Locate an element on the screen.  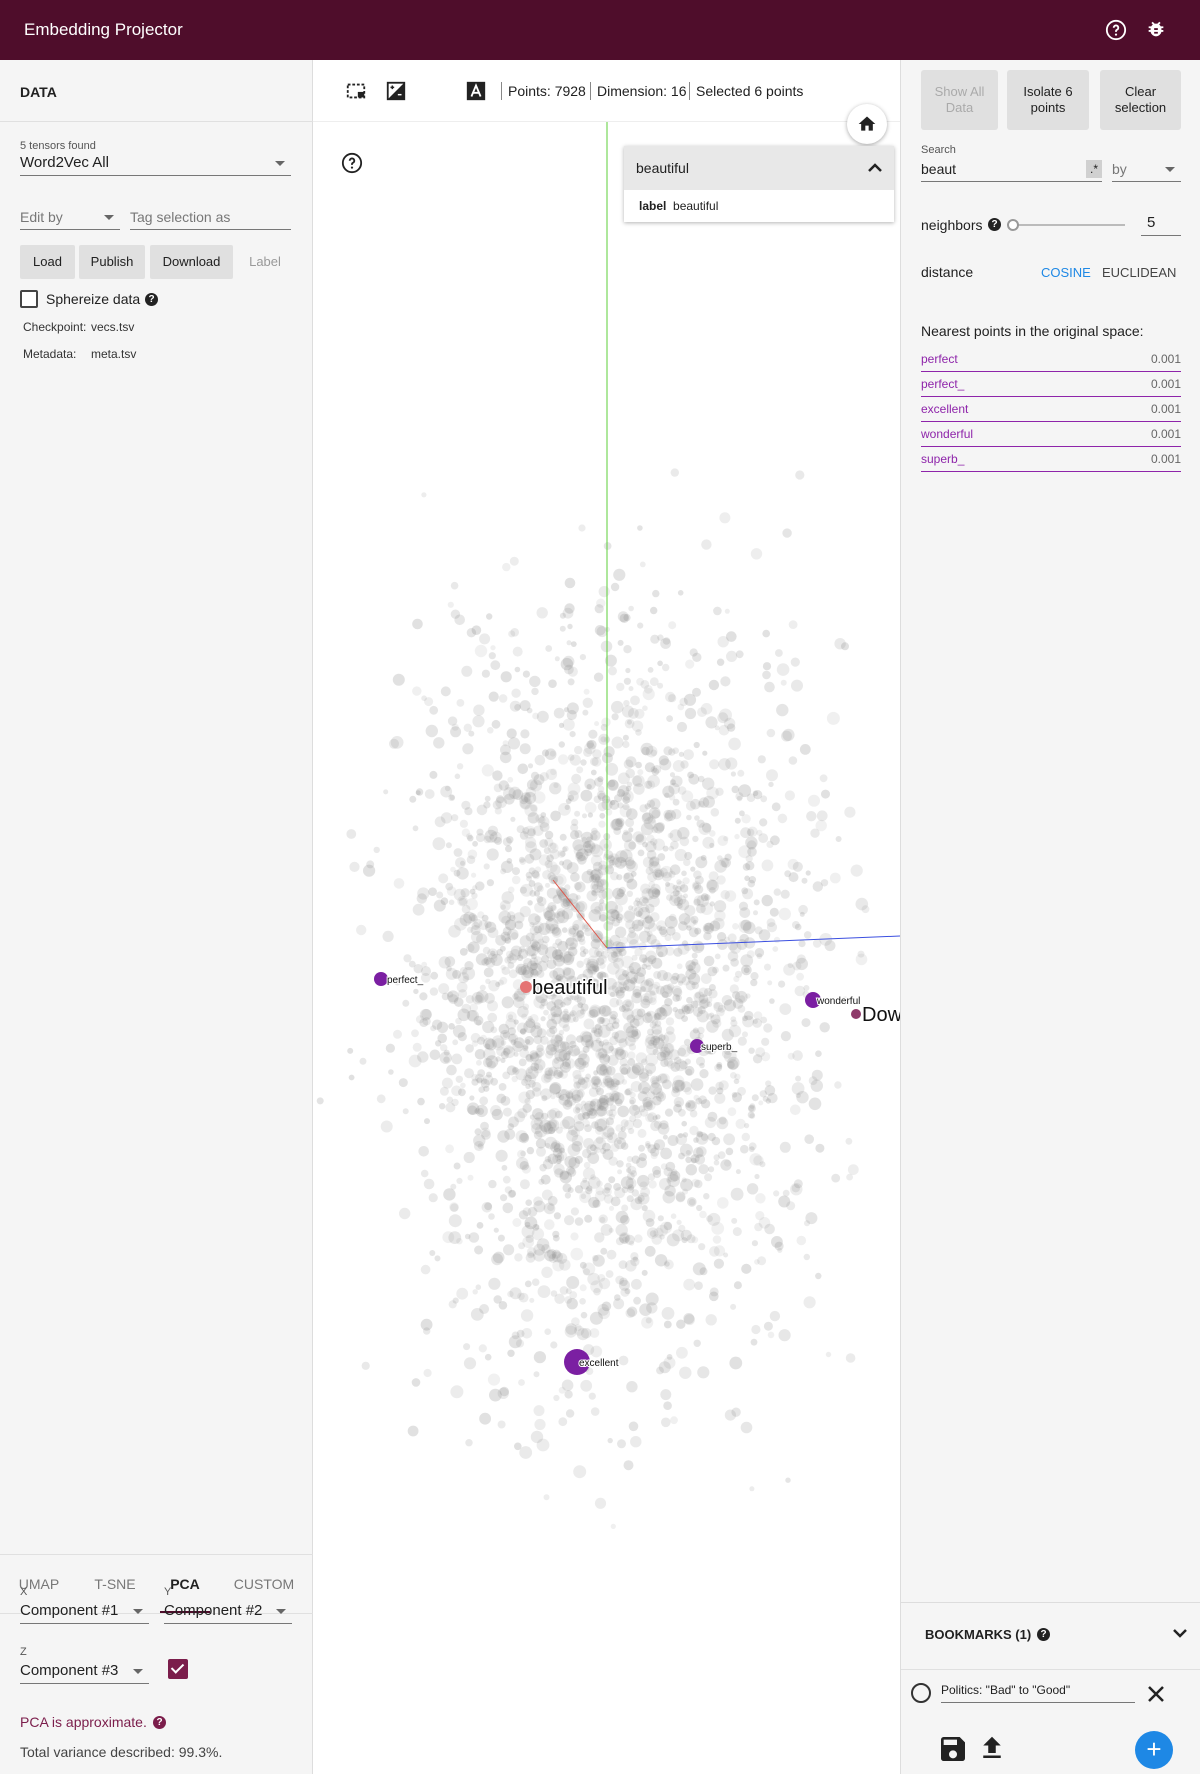
chevron-down-icon is located at coordinates (1180, 1634).